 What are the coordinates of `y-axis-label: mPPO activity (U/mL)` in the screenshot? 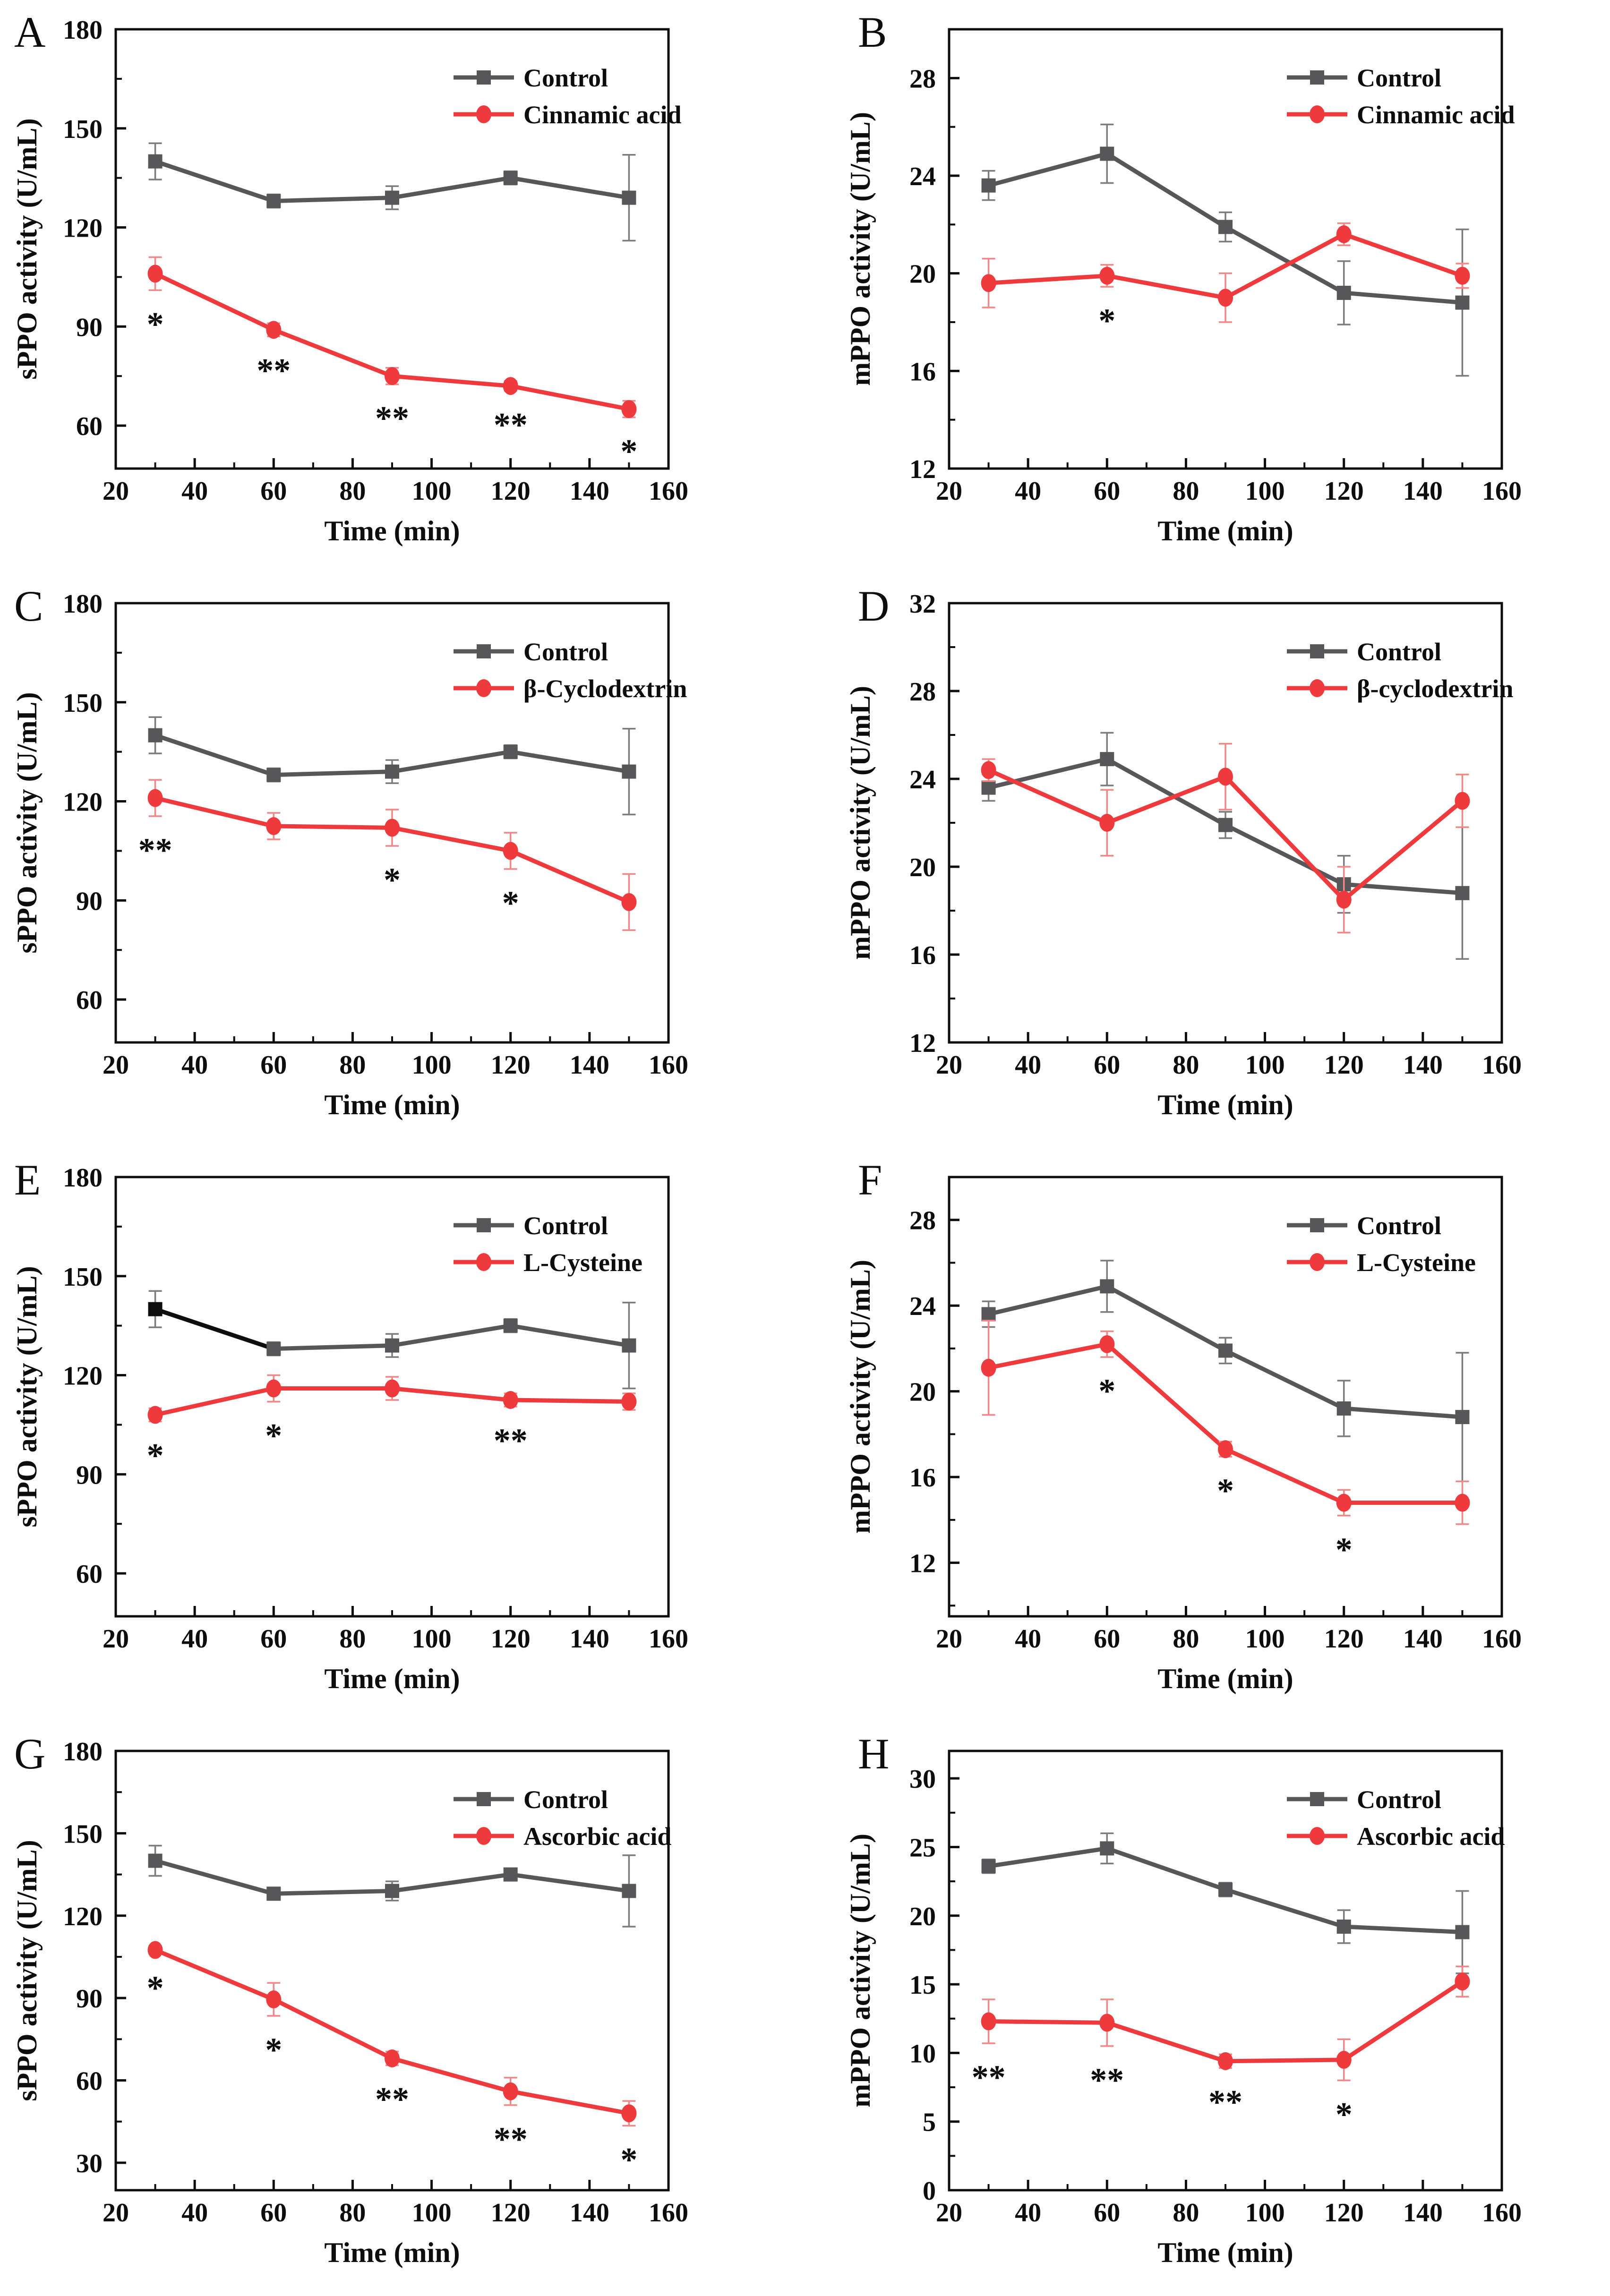 It's located at (860, 1397).